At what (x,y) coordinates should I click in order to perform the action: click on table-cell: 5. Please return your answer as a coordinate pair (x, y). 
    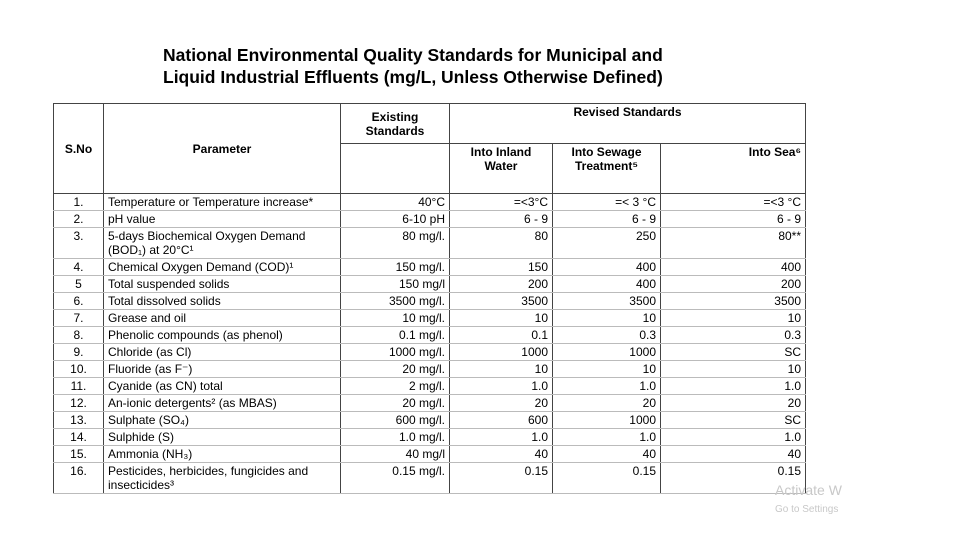
    Looking at the image, I should click on (78, 284).